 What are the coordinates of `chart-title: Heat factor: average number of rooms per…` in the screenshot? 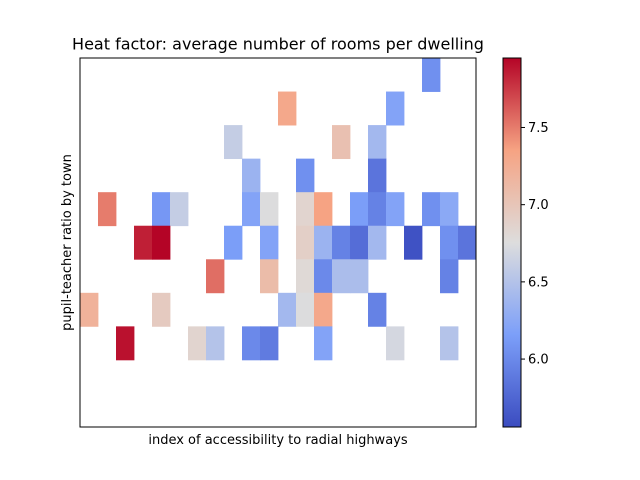 It's located at (278, 44).